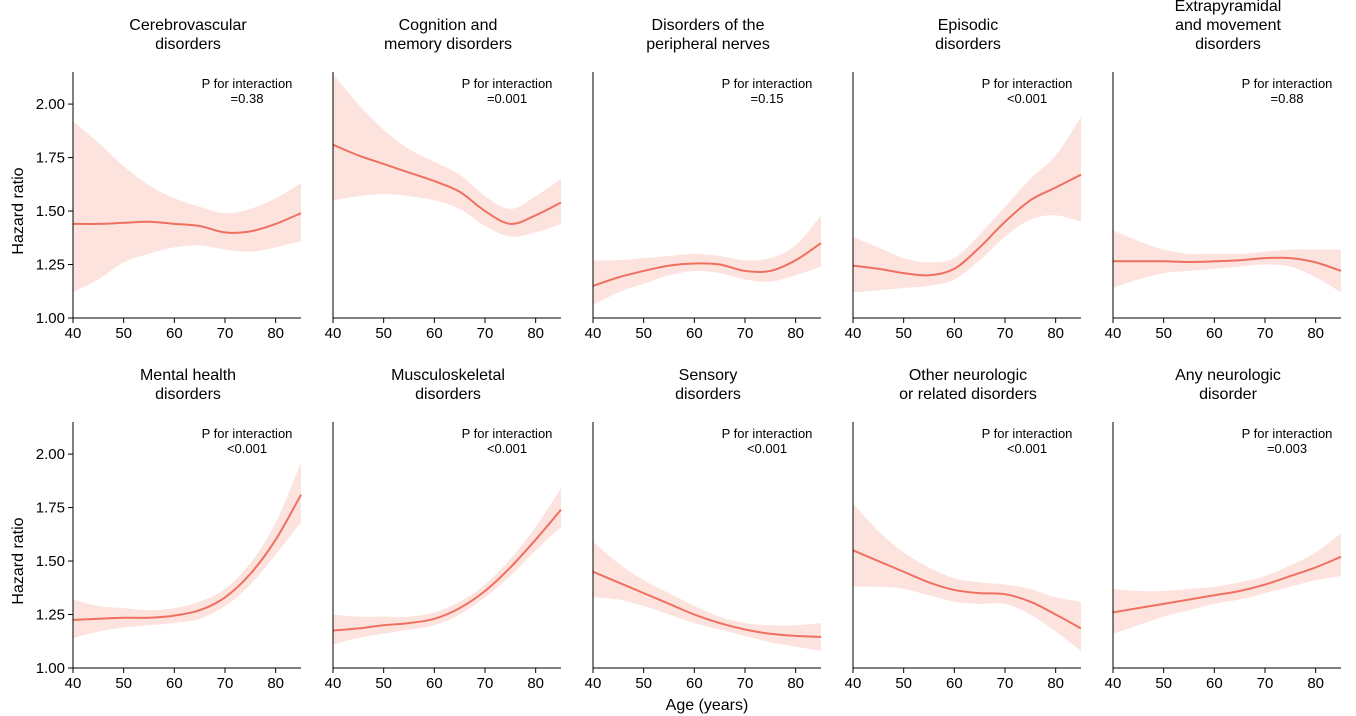  Describe the element at coordinates (50, 318) in the screenshot. I see `y-tick-label: 1.00` at that location.